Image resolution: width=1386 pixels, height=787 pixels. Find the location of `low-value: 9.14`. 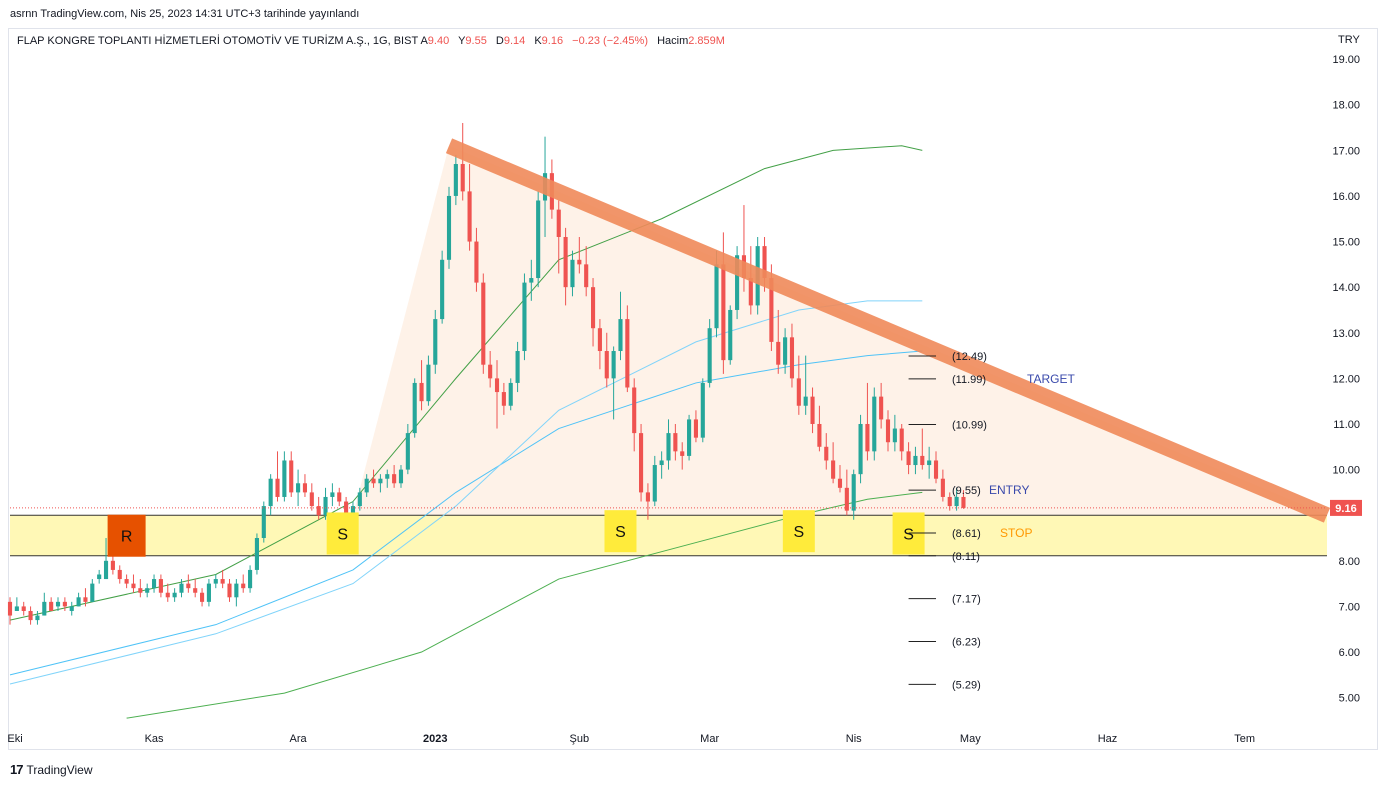

low-value: 9.14 is located at coordinates (514, 41).